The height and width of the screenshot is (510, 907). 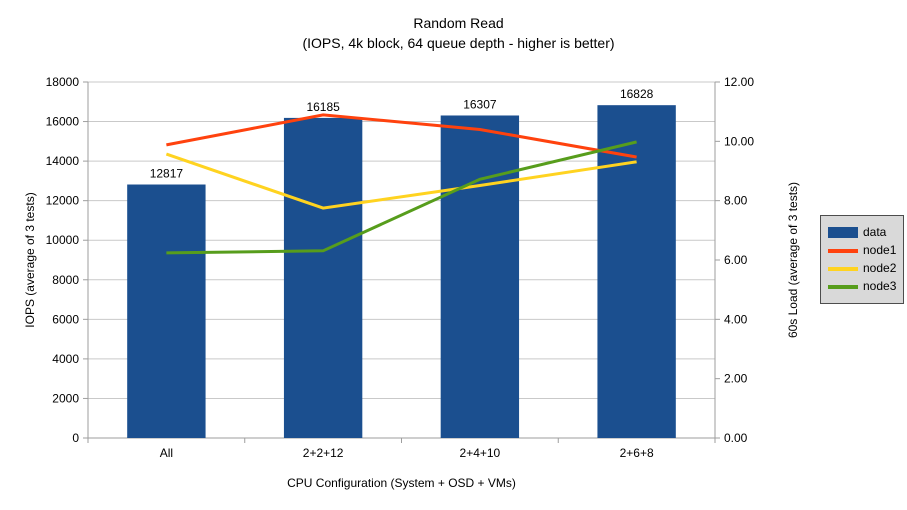 I want to click on legend-item-node3: node3, so click(x=862, y=286).